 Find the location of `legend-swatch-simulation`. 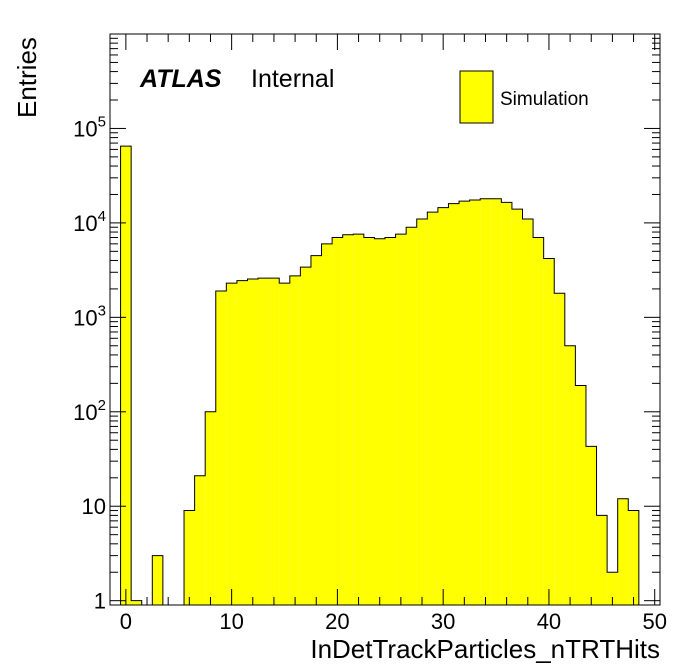

legend-swatch-simulation is located at coordinates (476, 97).